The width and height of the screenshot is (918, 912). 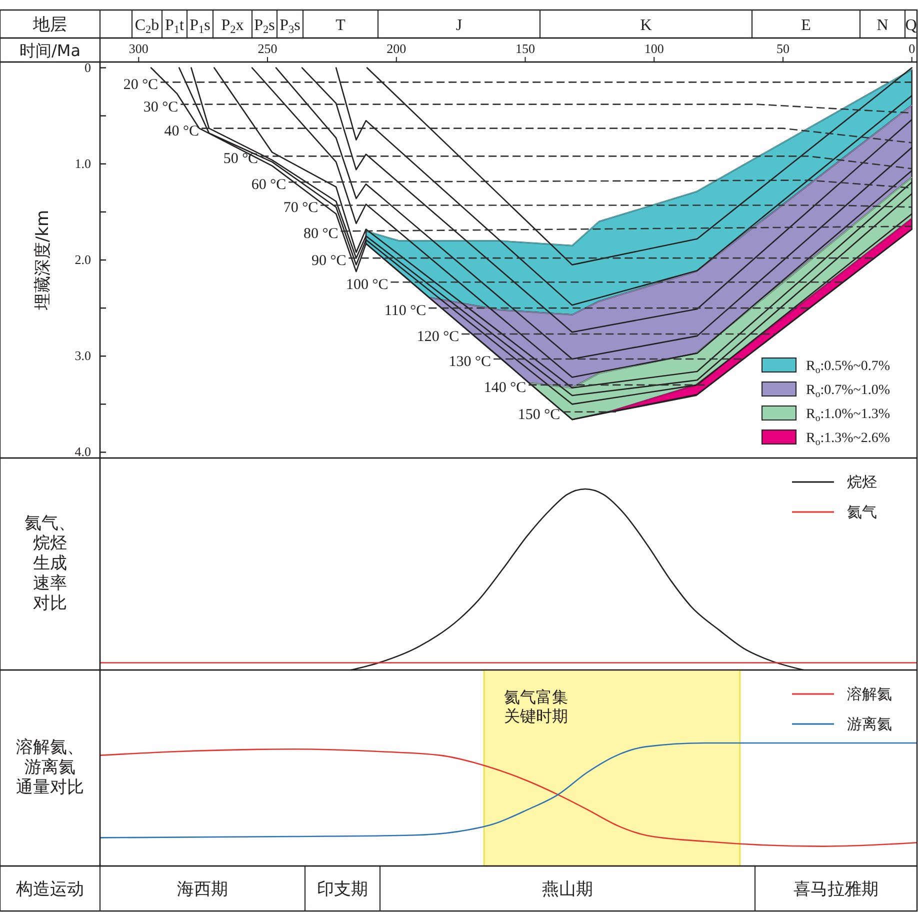 I want to click on band-label: 氦气富集关键时期, so click(x=536, y=706).